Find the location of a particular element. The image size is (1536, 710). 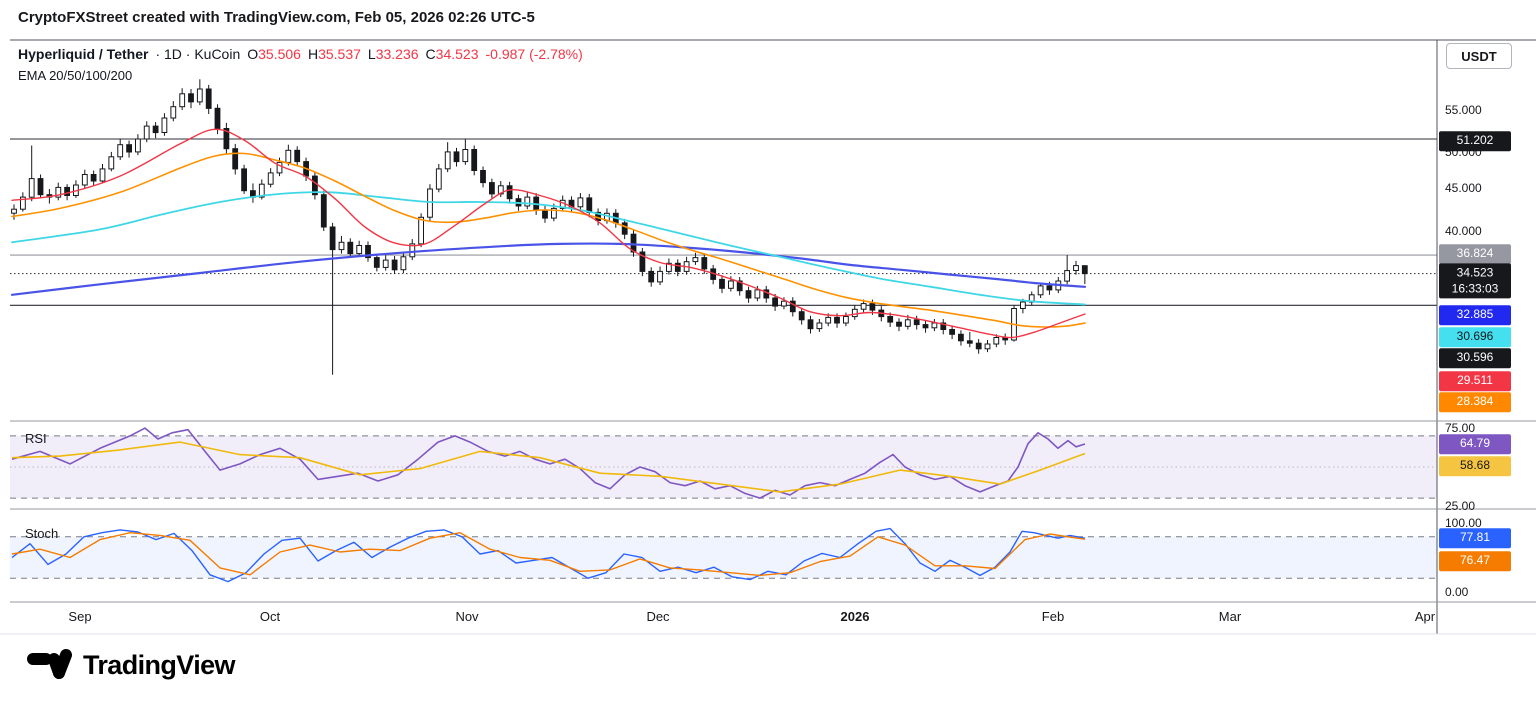

close-value: C34.523 is located at coordinates (452, 54).